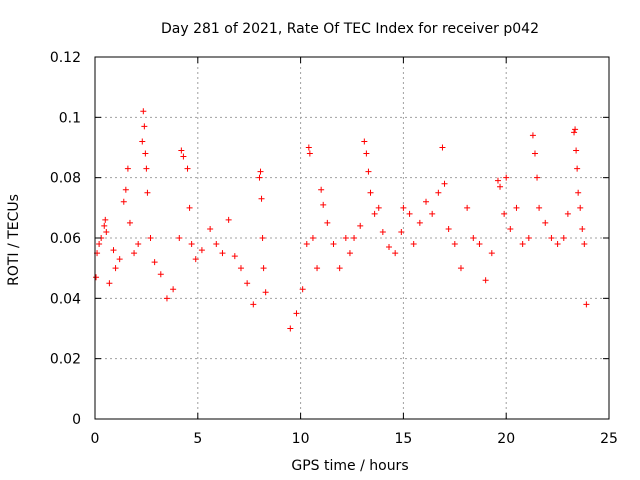  What do you see at coordinates (65, 58) in the screenshot?
I see `y-tick-label: 0.12` at bounding box center [65, 58].